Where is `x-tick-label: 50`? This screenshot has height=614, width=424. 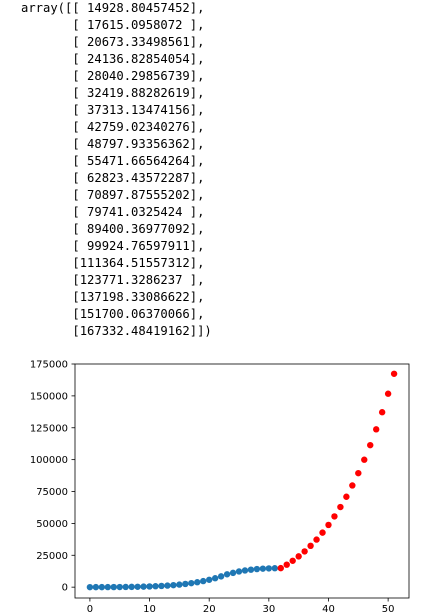
x-tick-label: 50 is located at coordinates (388, 609).